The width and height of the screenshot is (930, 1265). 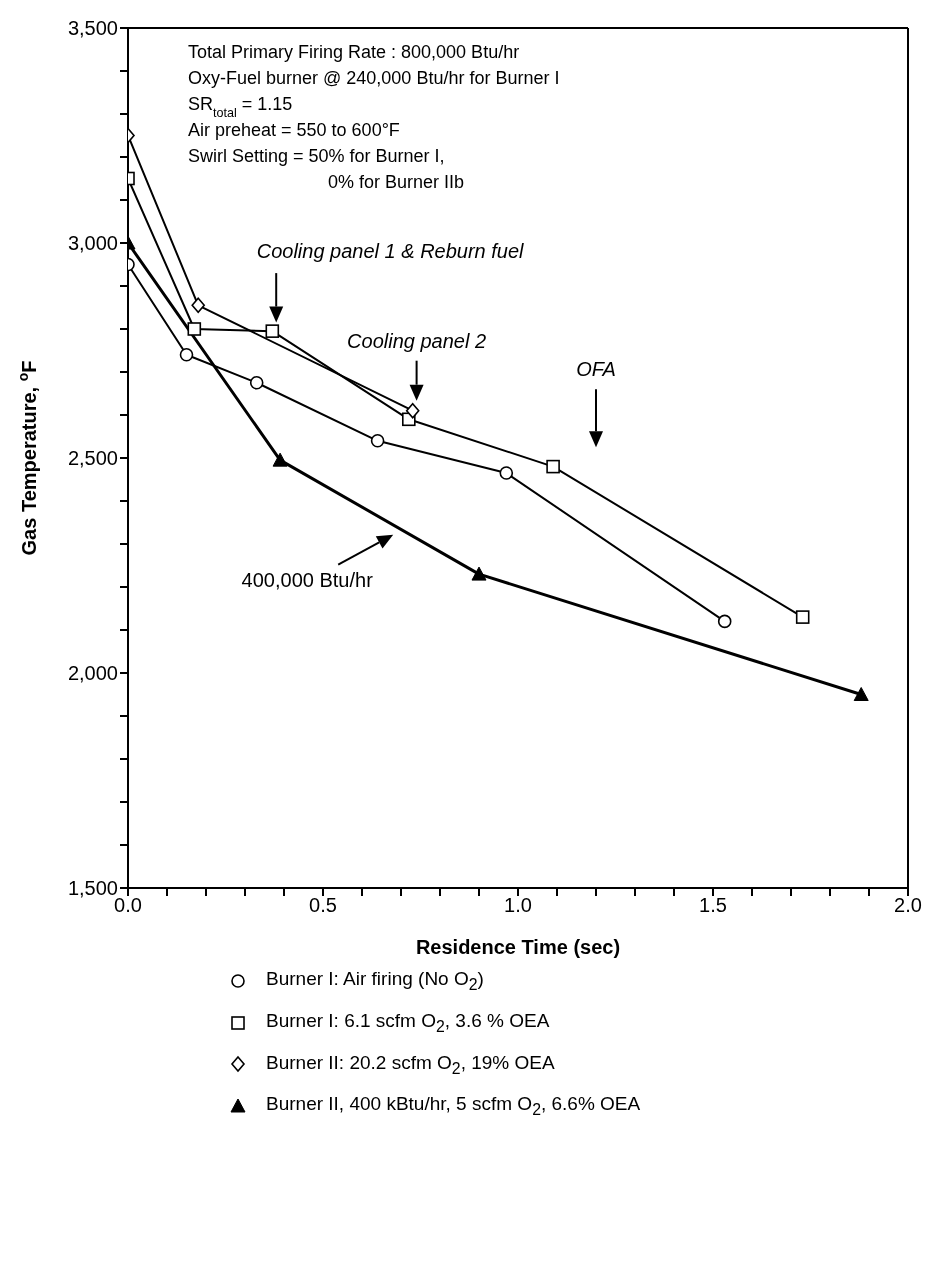 What do you see at coordinates (375, 981) in the screenshot?
I see `legend-label: Burner I: Air firing (No O$_{2}$)` at bounding box center [375, 981].